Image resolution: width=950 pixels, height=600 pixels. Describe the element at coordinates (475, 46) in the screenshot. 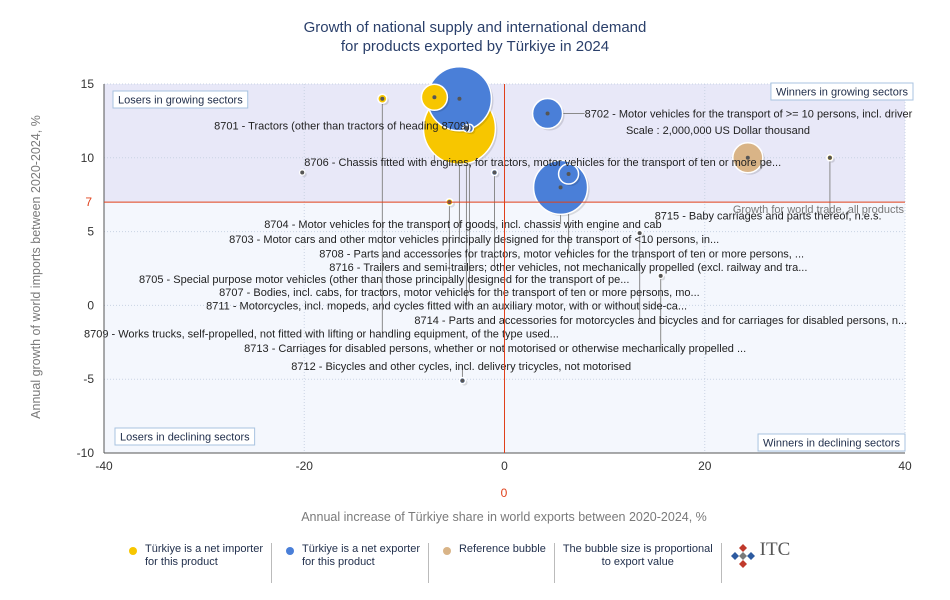

I see `chart-title-line-2: for products exported by Türkiye in 2024` at that location.